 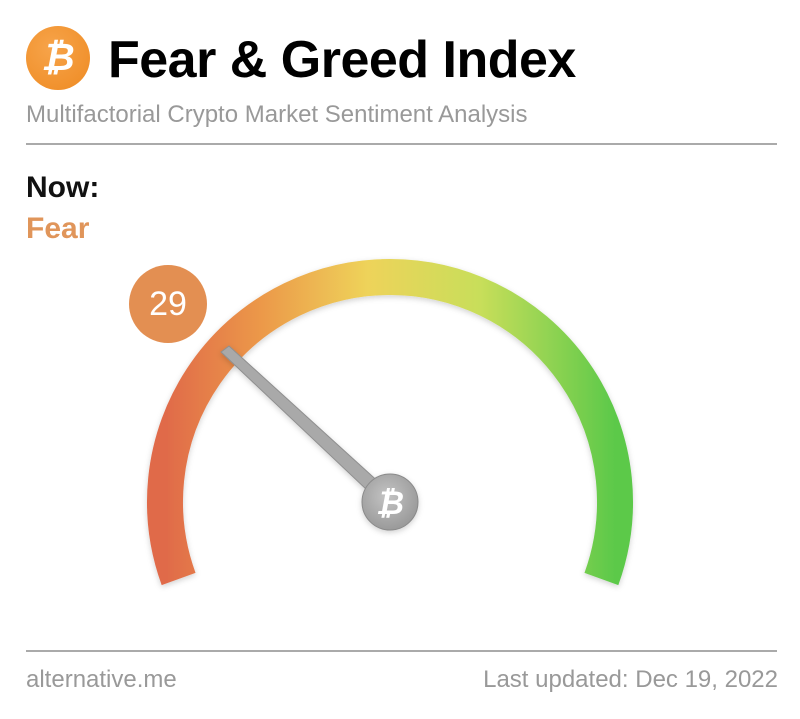 What do you see at coordinates (168, 304) in the screenshot?
I see `index-value-badge: 29` at bounding box center [168, 304].